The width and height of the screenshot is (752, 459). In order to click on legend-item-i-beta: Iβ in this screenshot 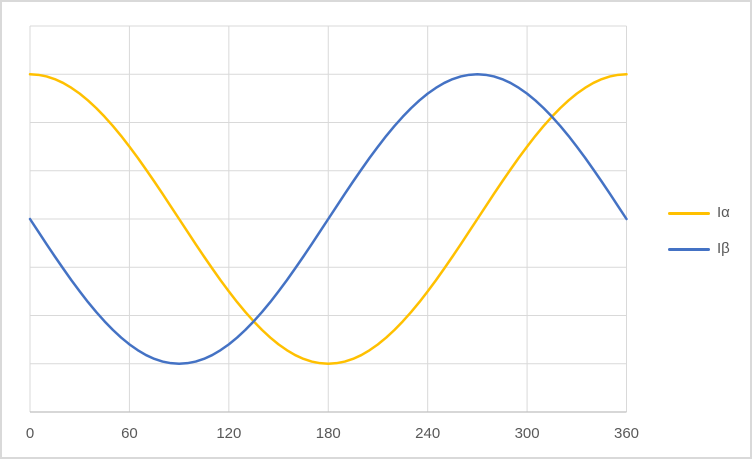, I will do `click(699, 249)`.